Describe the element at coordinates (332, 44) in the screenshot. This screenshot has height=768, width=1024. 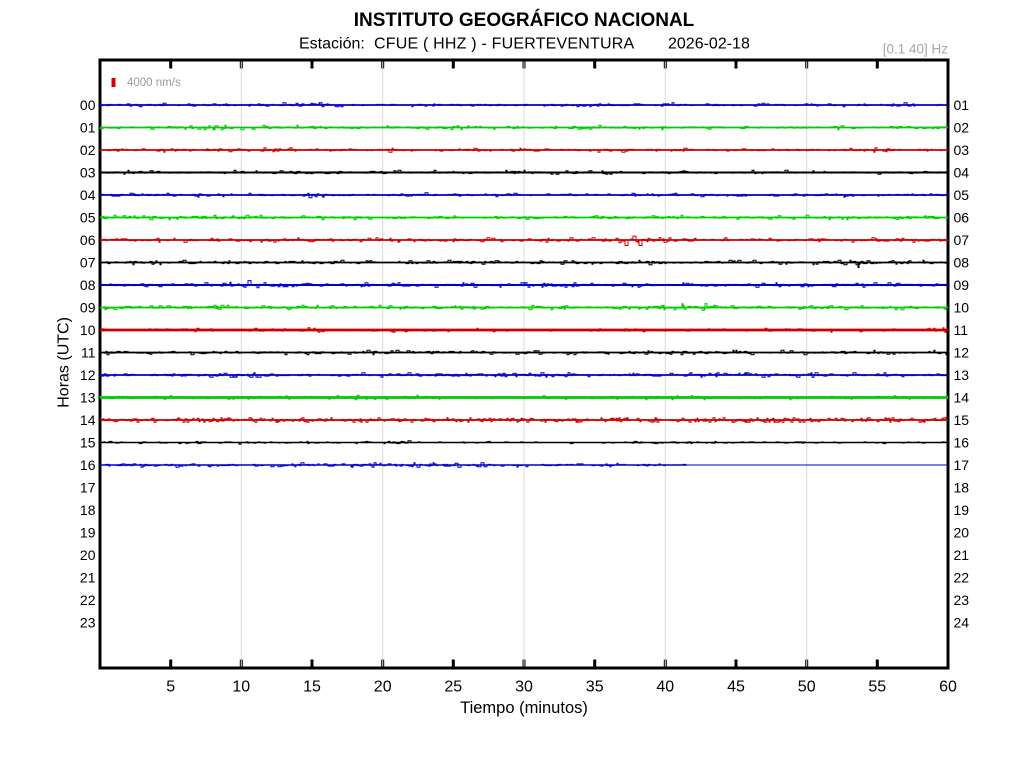
I see `svg-text: Estación:` at that location.